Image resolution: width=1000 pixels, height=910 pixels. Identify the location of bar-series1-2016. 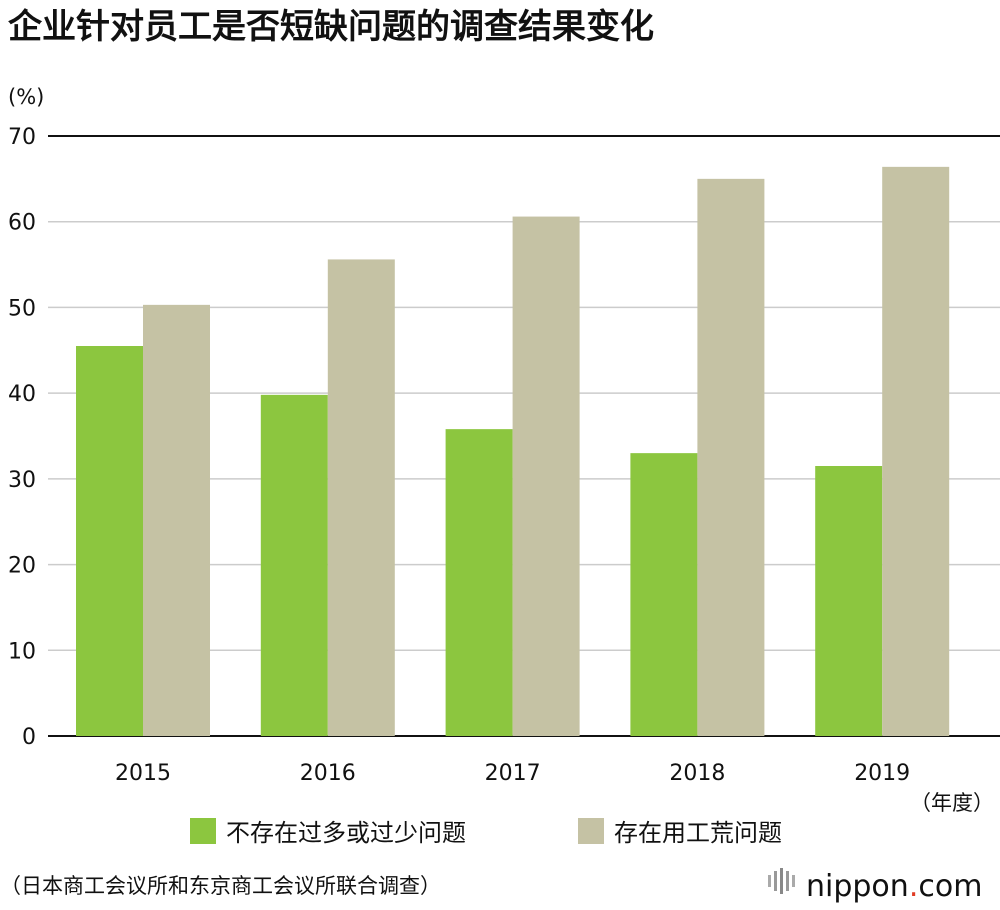
(294, 565).